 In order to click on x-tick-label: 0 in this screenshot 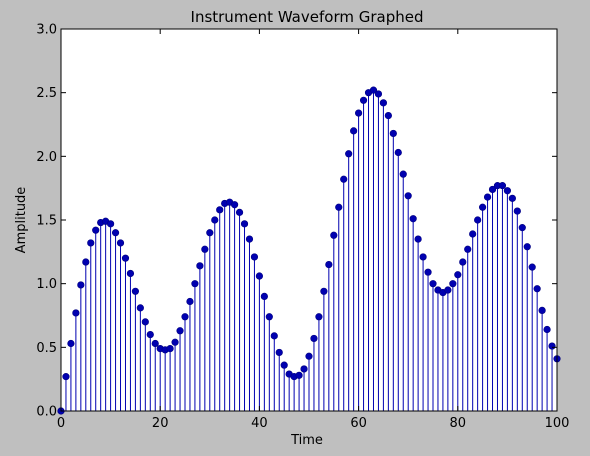, I will do `click(61, 423)`.